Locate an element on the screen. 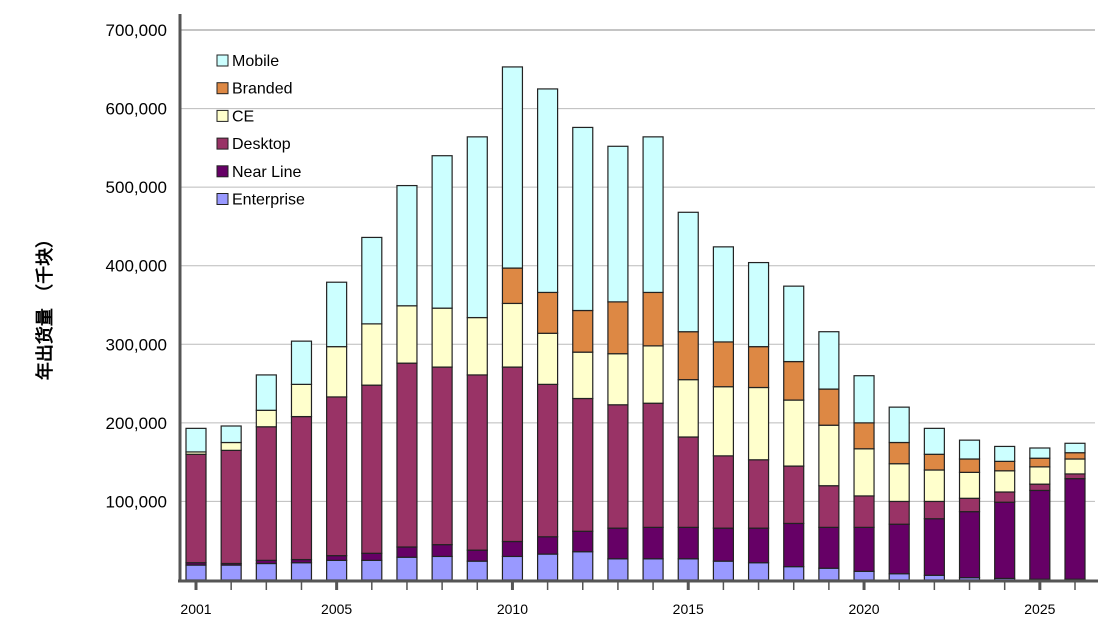 The height and width of the screenshot is (630, 1119). x-tick-labels: 2001 2005 2010 2015 2020 2025 is located at coordinates (628, 599).